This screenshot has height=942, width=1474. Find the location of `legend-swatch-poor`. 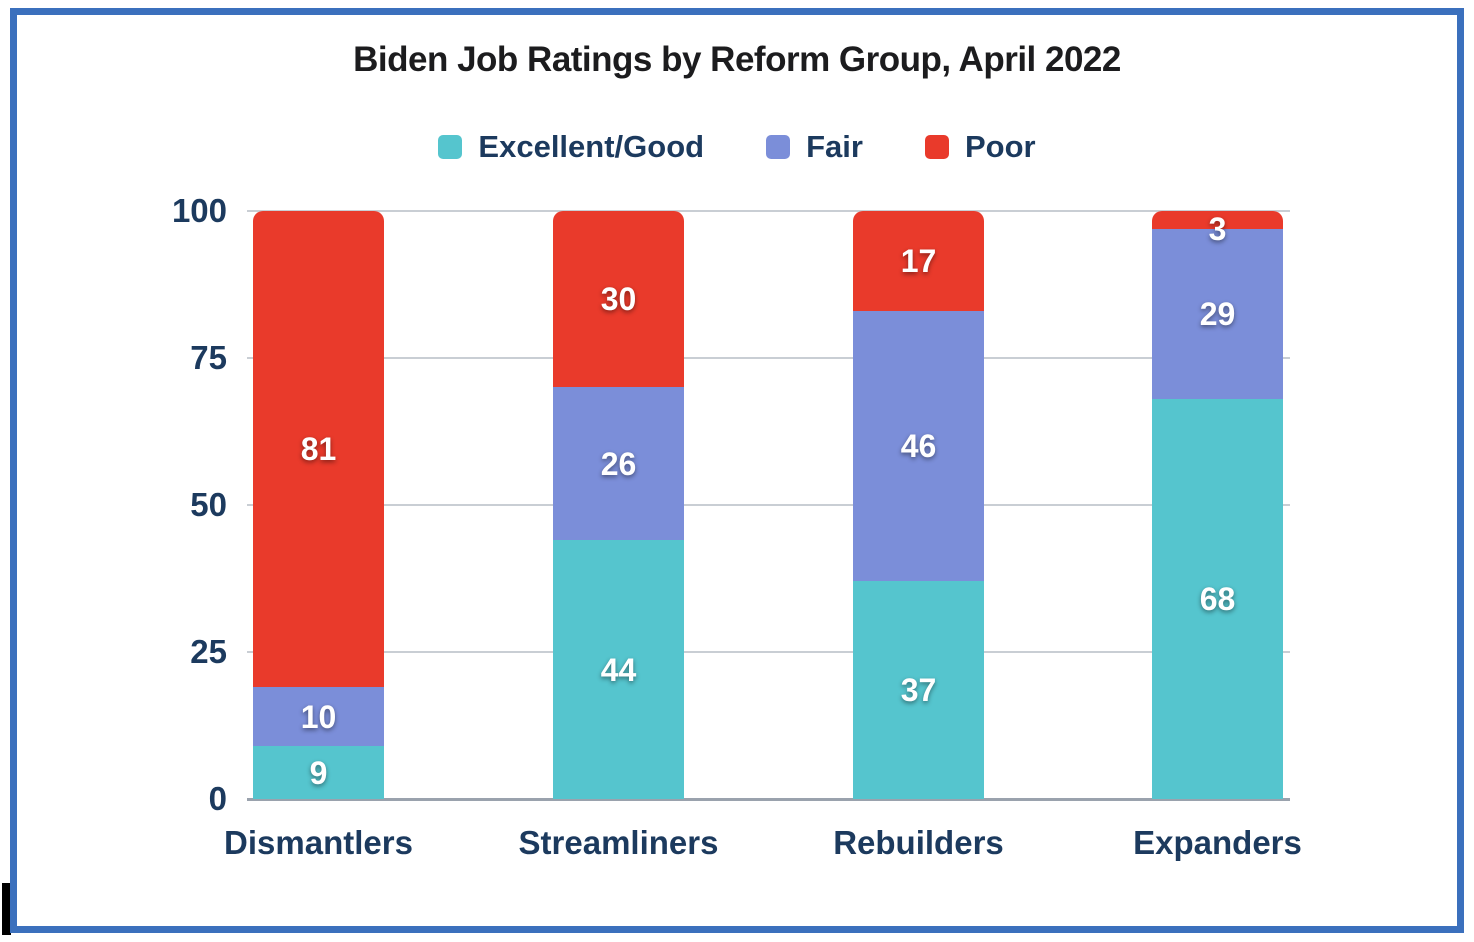

legend-swatch-poor is located at coordinates (936, 147).